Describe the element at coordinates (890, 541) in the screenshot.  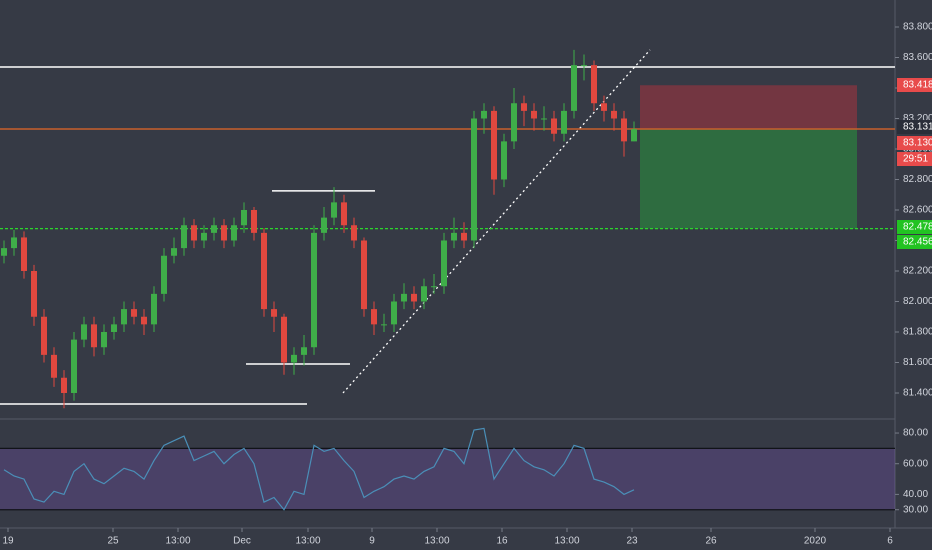
I see `x-tick-label: 6` at that location.